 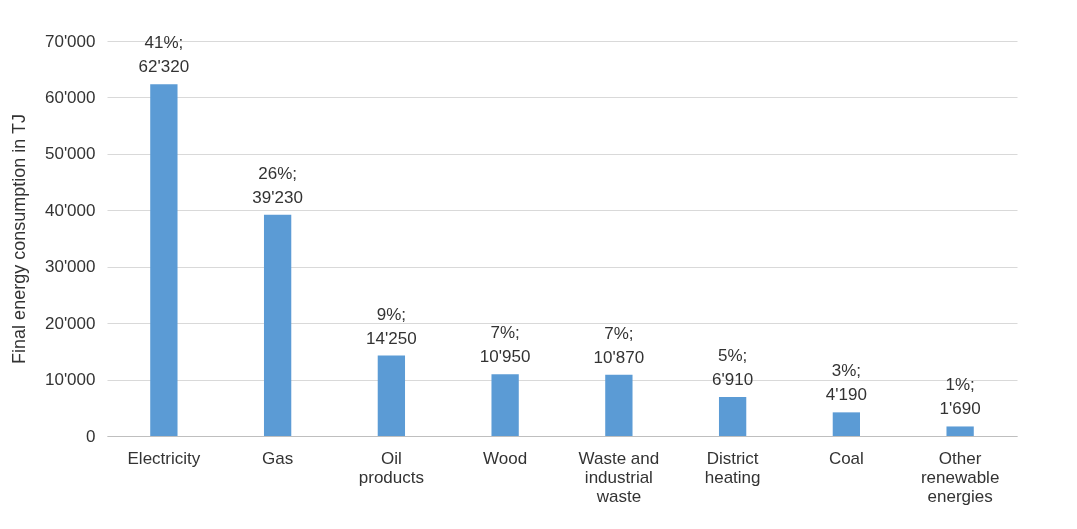 What do you see at coordinates (164, 55) in the screenshot?
I see `data-label: 41%; 62'320` at bounding box center [164, 55].